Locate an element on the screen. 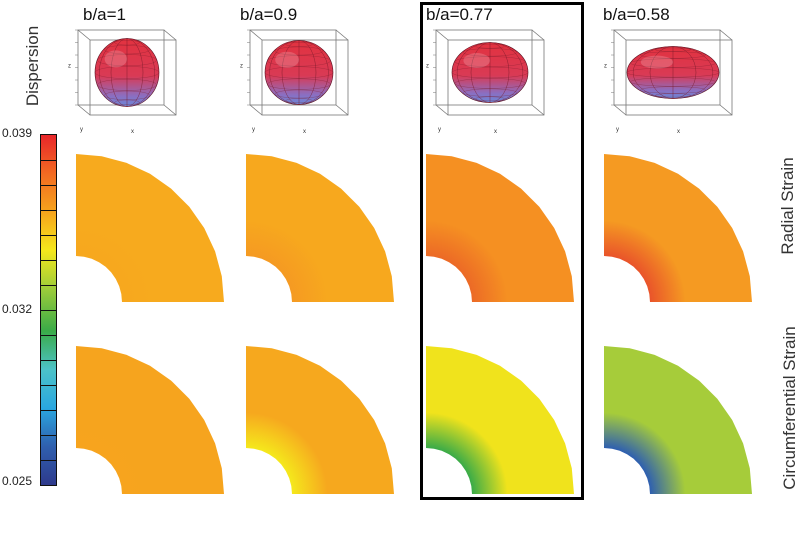  column-title-3: b/a=0.77 is located at coordinates (459, 14).